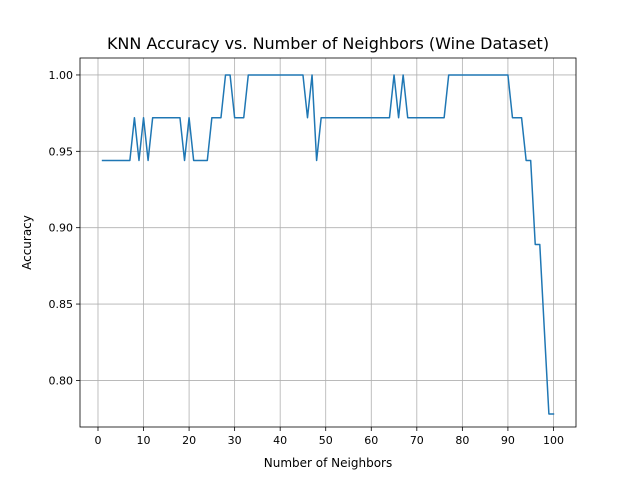 Image resolution: width=640 pixels, height=480 pixels. I want to click on x-axis: 0 10 20 30 40 50 60 70 80 90 100, so click(329, 437).